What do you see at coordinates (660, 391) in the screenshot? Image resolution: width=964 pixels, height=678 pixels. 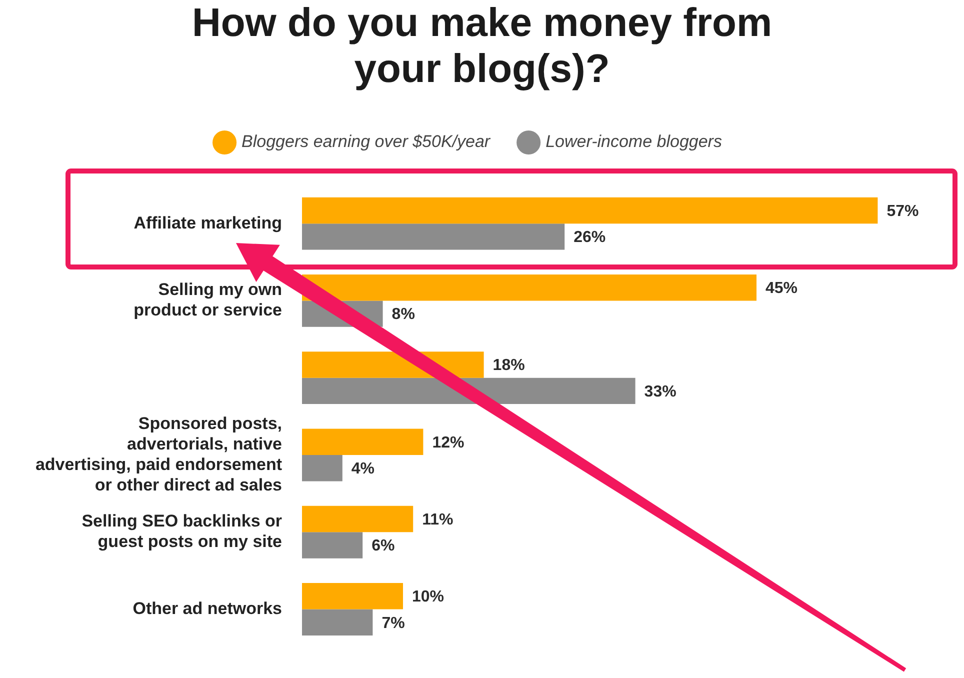 I see `data-label: 33%` at bounding box center [660, 391].